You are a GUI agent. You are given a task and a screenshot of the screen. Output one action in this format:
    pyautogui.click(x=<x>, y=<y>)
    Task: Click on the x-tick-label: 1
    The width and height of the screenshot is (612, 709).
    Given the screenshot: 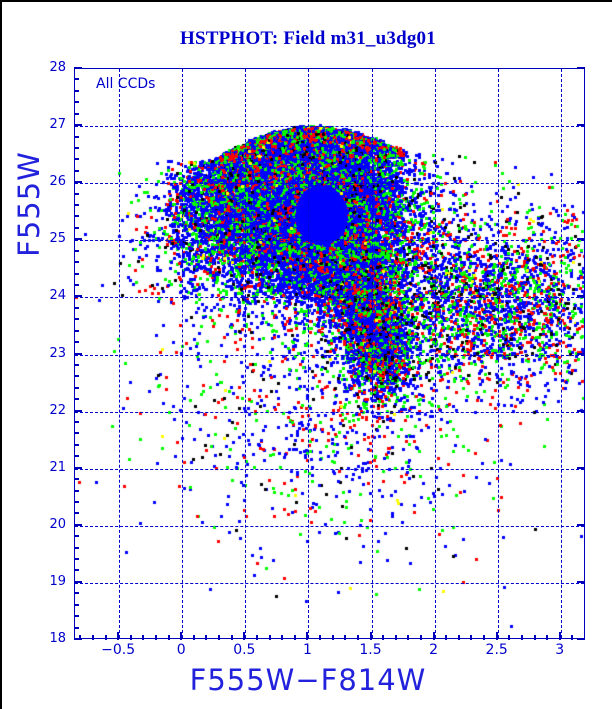 What is the action you would take?
    pyautogui.click(x=307, y=650)
    